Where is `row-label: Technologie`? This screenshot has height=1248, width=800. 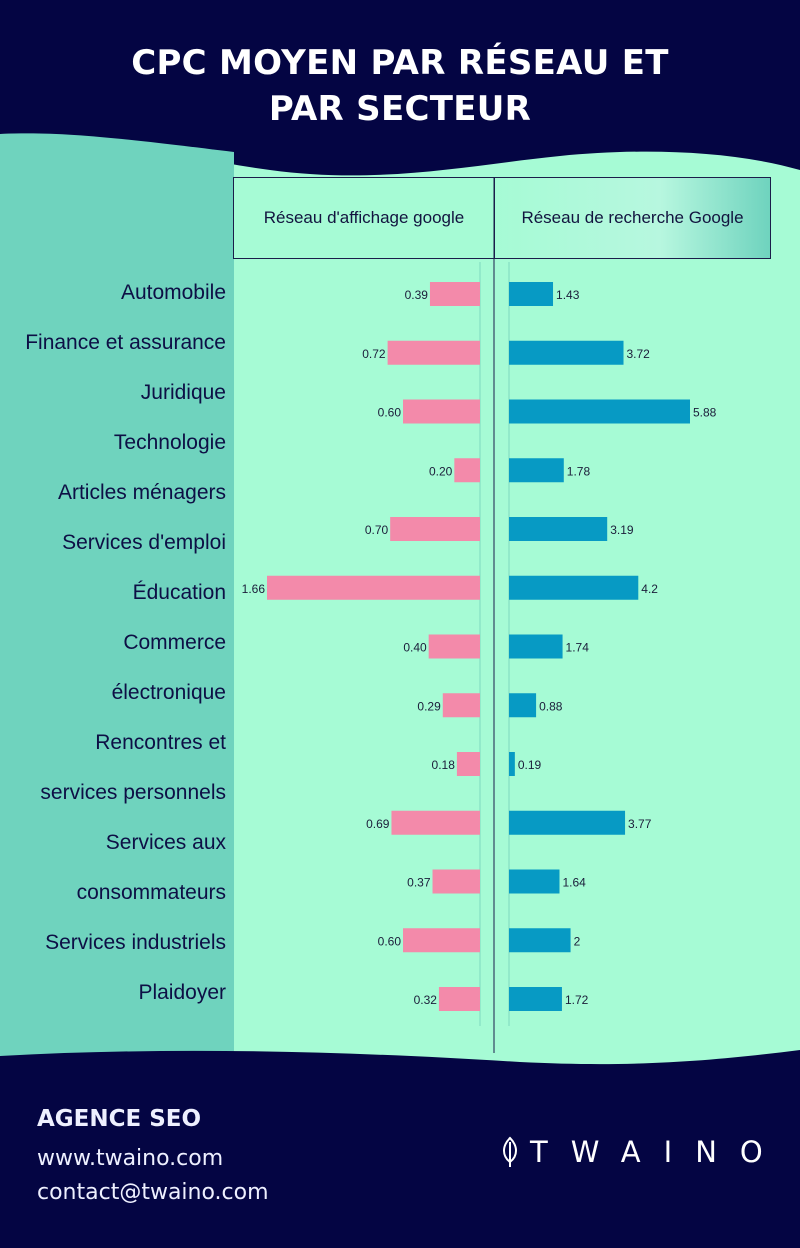 row-label: Technologie is located at coordinates (169, 442).